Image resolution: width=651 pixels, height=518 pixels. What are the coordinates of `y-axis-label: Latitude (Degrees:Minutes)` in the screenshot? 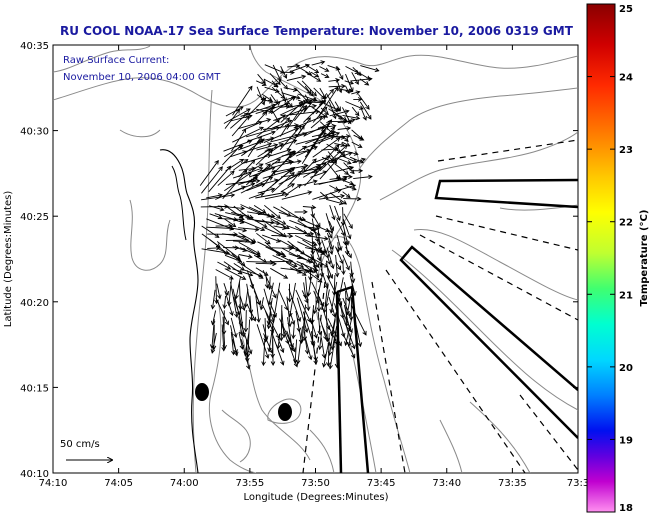 It's located at (8, 259).